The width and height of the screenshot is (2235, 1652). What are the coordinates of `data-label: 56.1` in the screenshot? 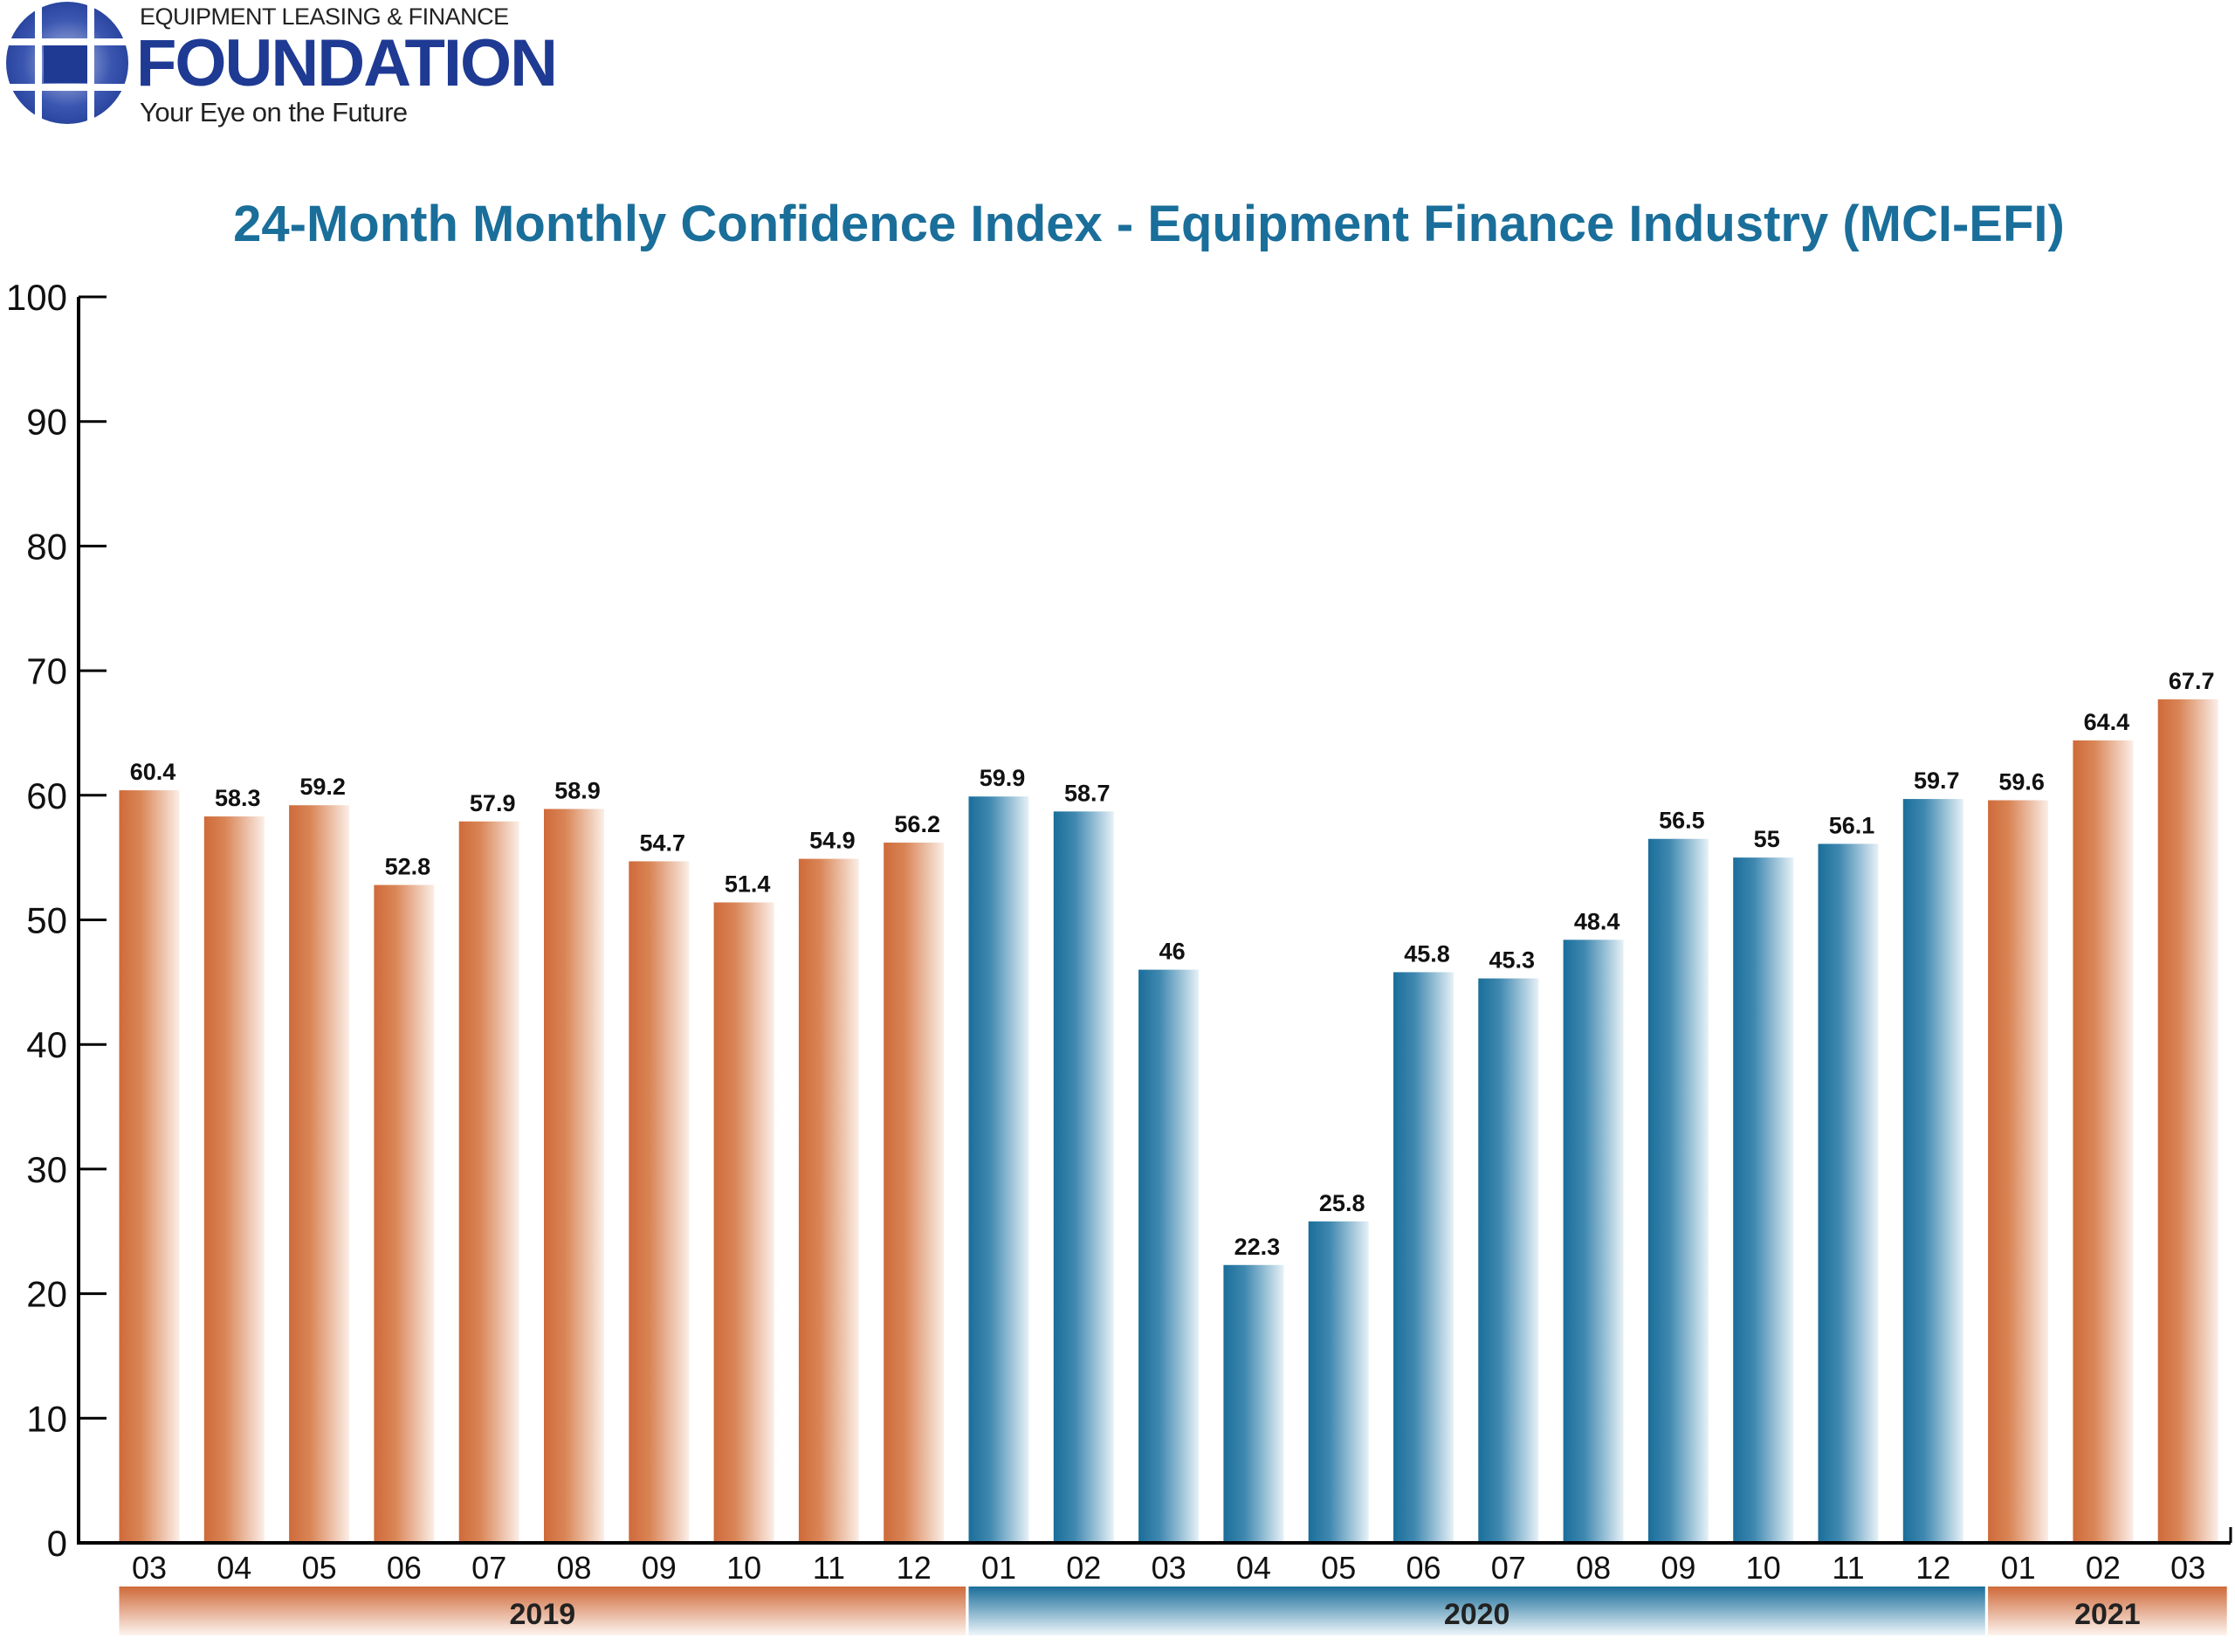 It's located at (1852, 825).